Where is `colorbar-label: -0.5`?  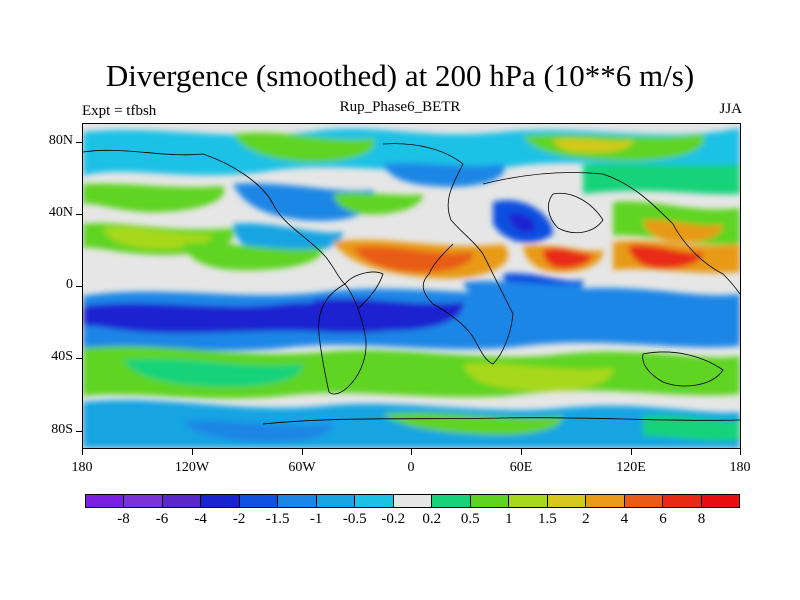
colorbar-label: -0.5 is located at coordinates (354, 519).